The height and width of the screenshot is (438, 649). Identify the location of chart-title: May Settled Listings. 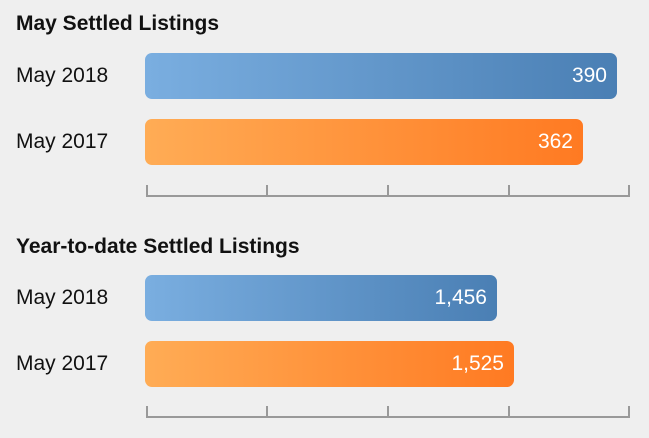
(118, 23).